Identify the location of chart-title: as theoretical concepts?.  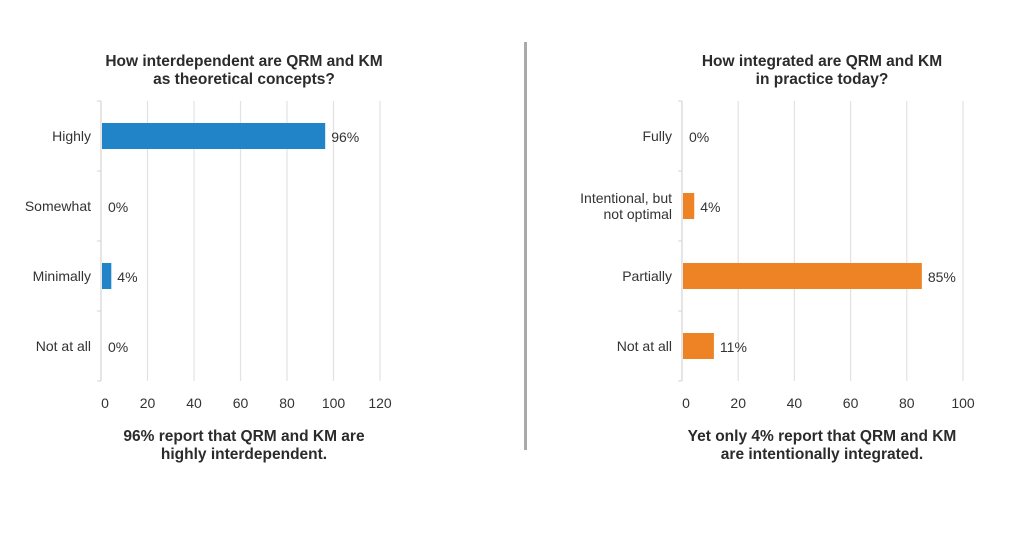
(244, 79).